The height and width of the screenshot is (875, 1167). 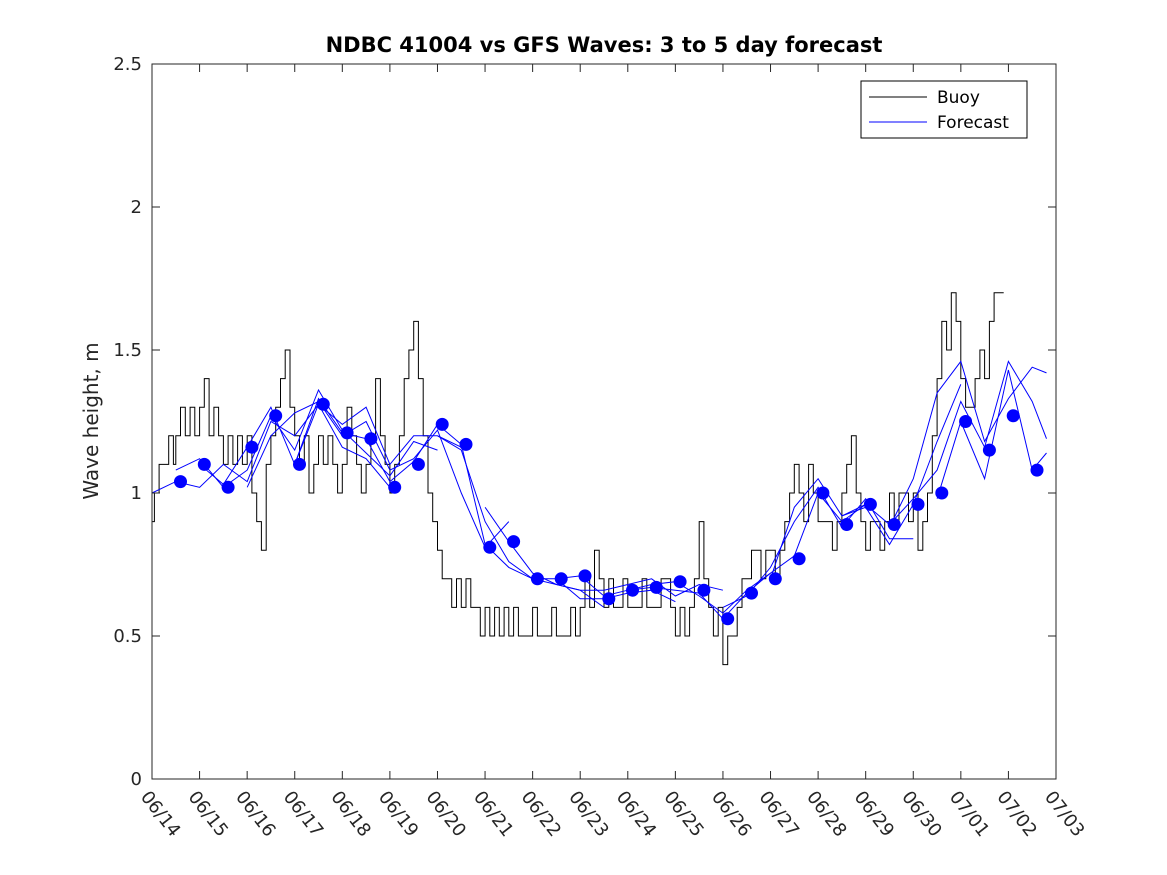 What do you see at coordinates (136, 779) in the screenshot?
I see `y-tick-label: 0` at bounding box center [136, 779].